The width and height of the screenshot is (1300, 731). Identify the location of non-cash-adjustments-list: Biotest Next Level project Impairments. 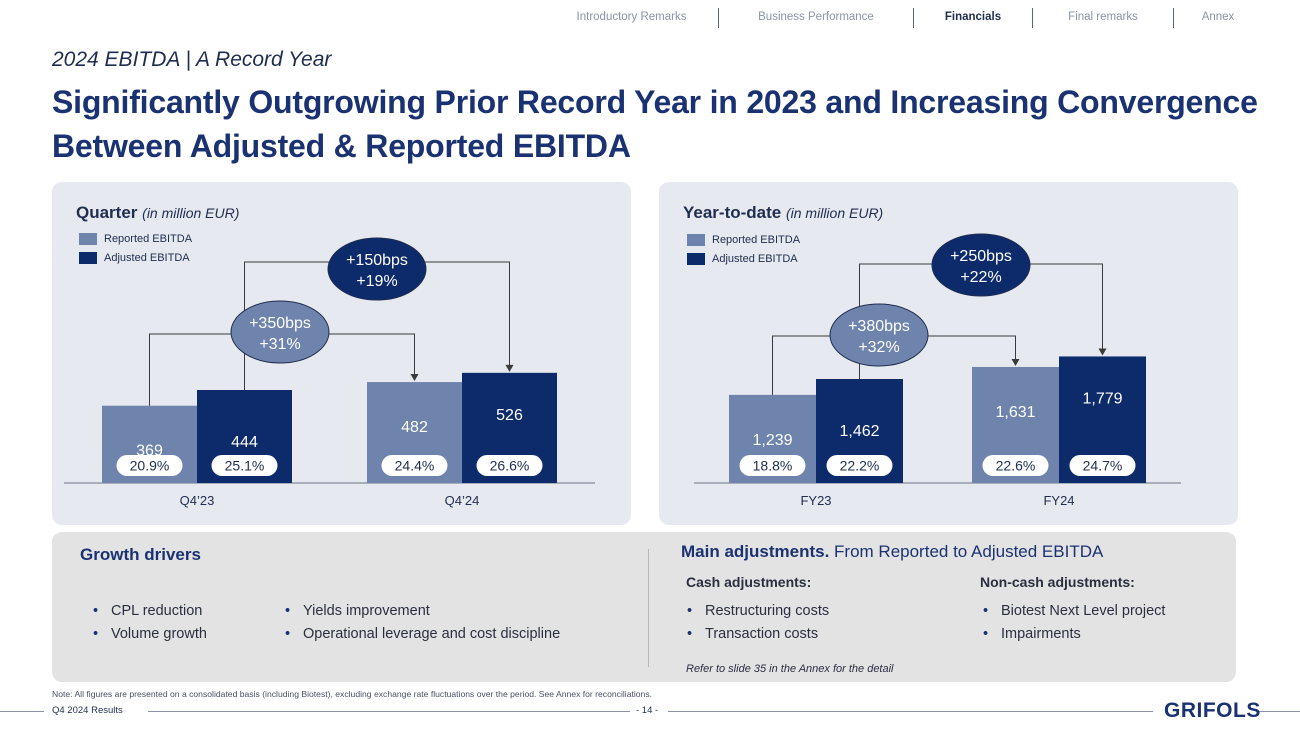
(1074, 622).